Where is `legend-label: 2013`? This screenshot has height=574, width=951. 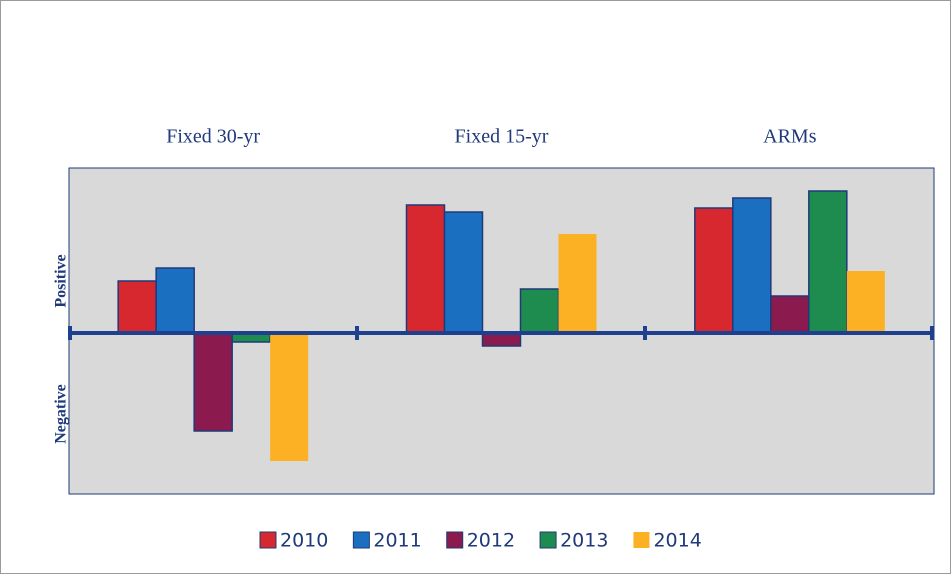
legend-label: 2013 is located at coordinates (584, 541).